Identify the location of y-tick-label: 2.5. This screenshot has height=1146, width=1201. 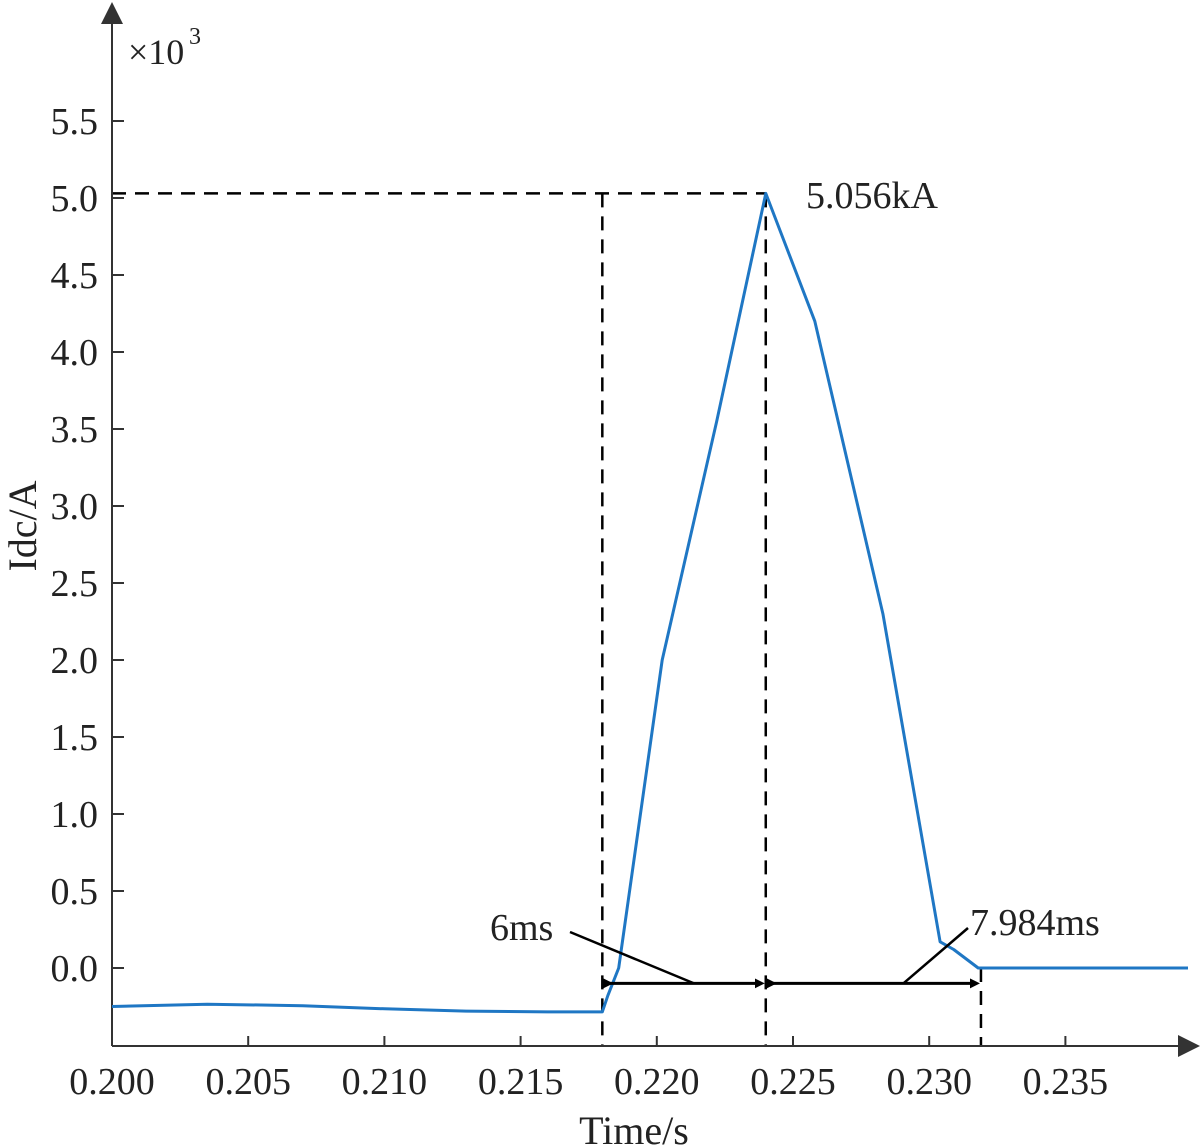
(75, 584).